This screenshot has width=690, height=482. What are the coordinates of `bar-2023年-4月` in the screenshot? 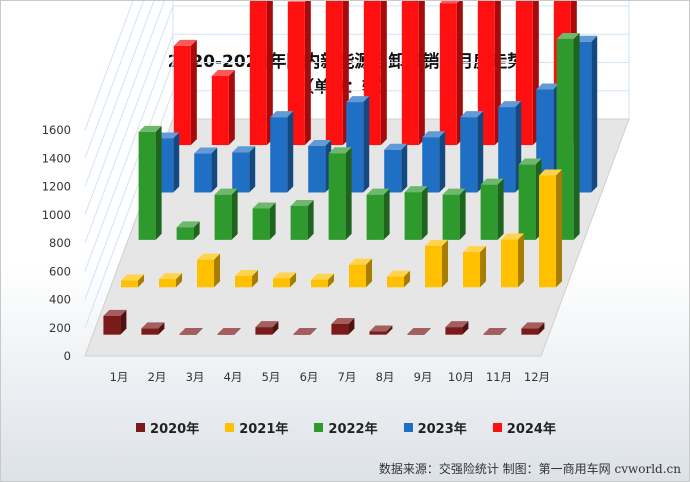 It's located at (282, 152).